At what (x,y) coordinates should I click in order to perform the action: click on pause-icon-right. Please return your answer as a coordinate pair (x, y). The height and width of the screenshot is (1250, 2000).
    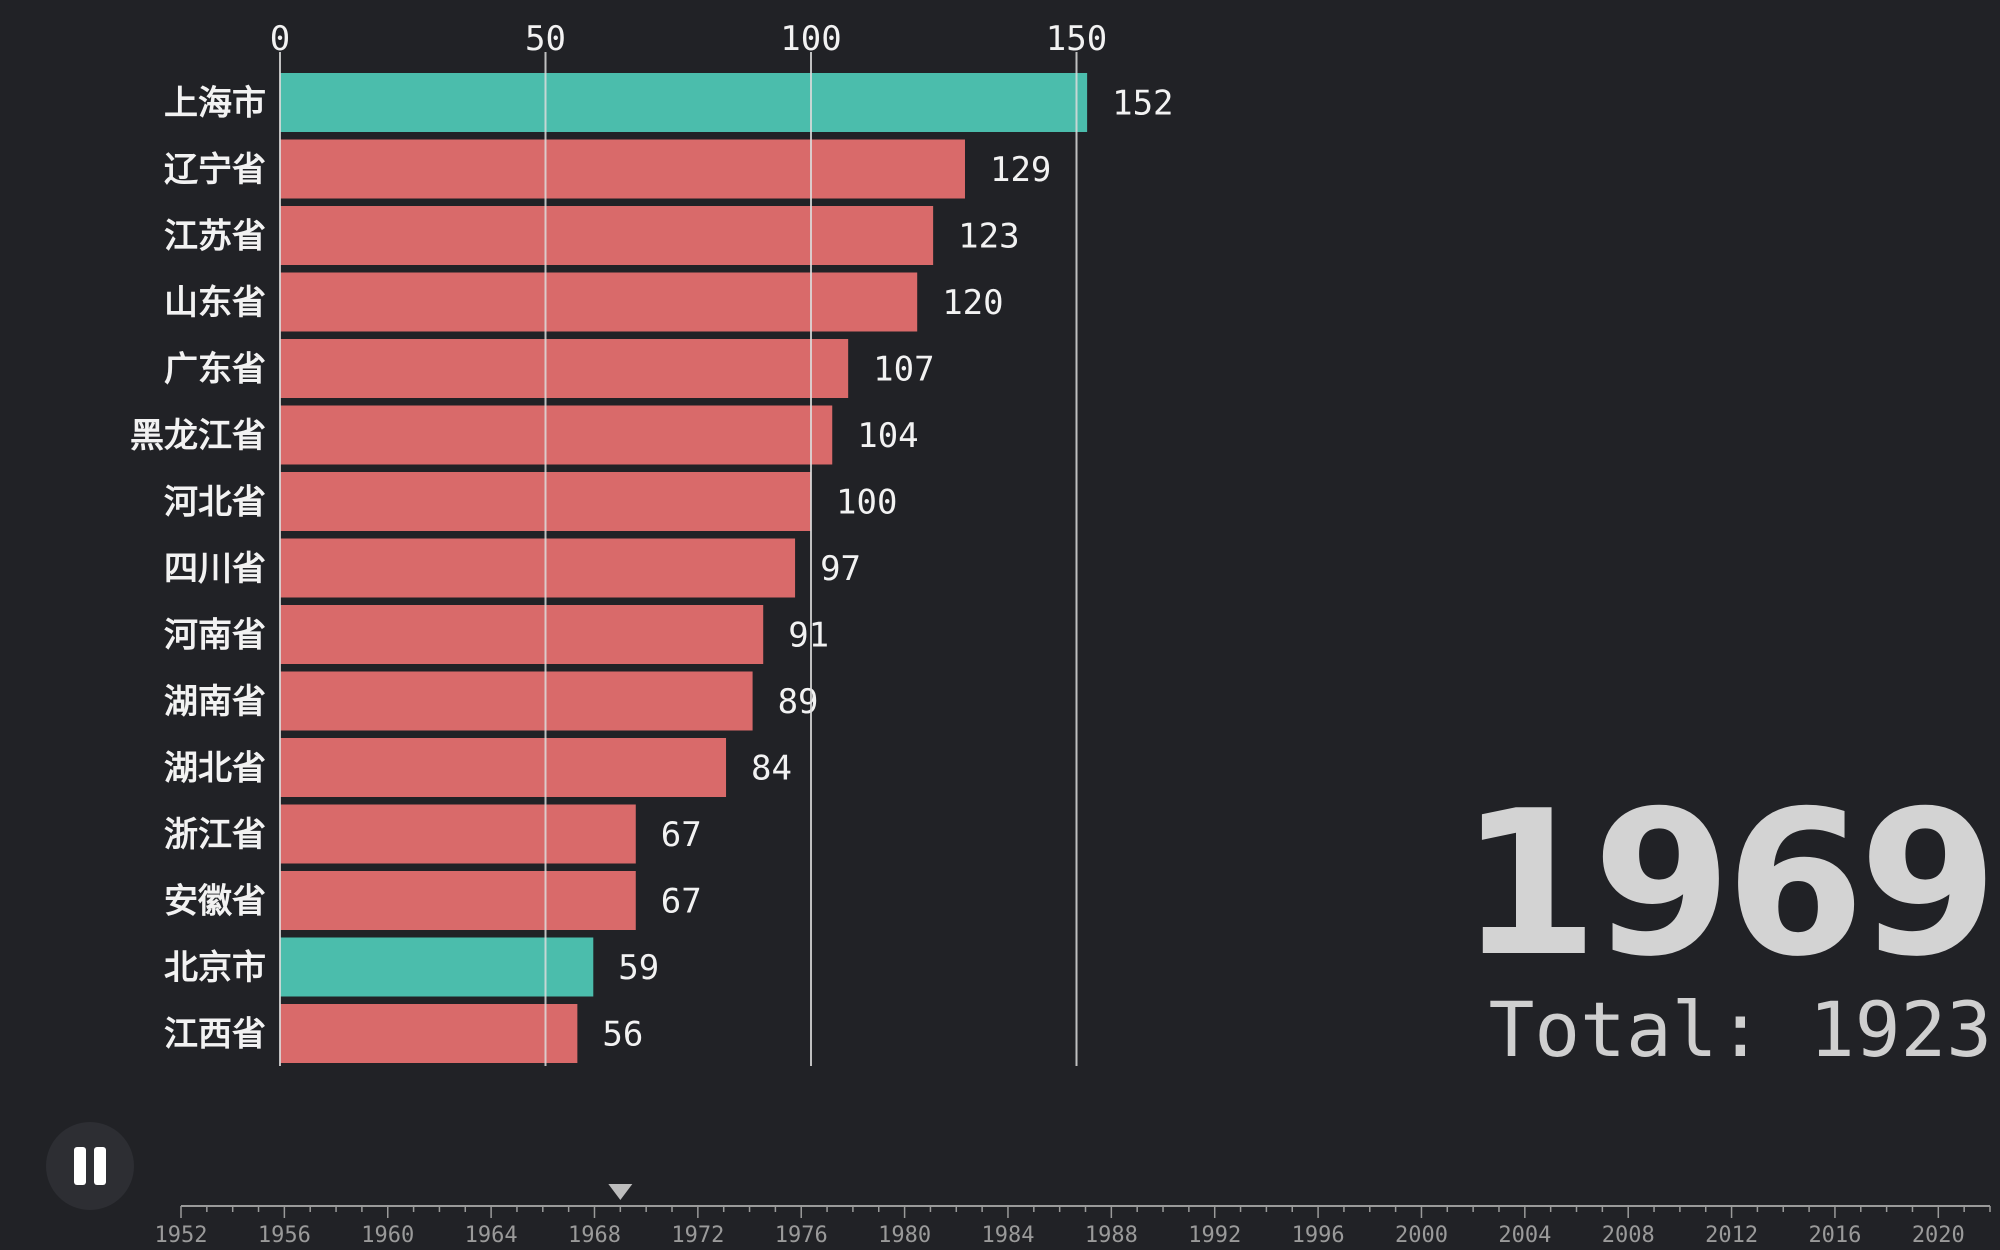
    Looking at the image, I should click on (100, 1166).